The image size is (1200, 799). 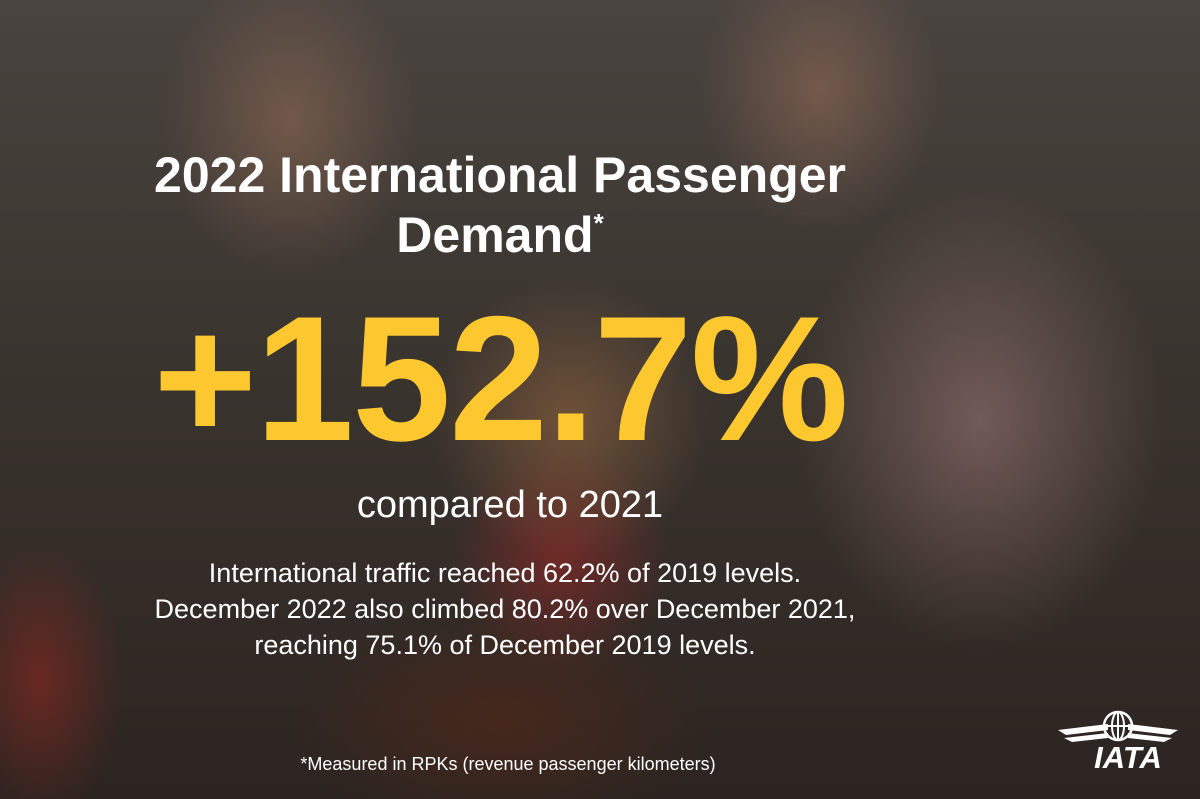 I want to click on logo-emblem, so click(x=1118, y=726).